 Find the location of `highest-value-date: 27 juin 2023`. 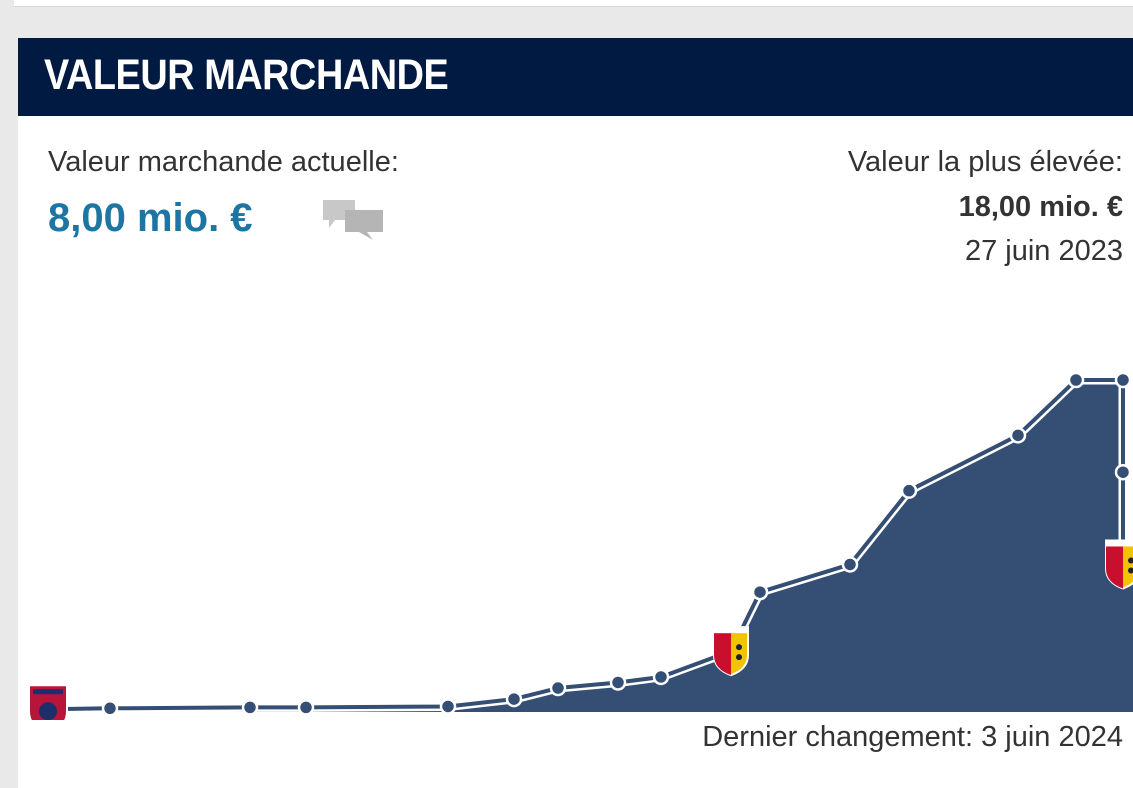

highest-value-date: 27 juin 2023 is located at coordinates (1043, 251).